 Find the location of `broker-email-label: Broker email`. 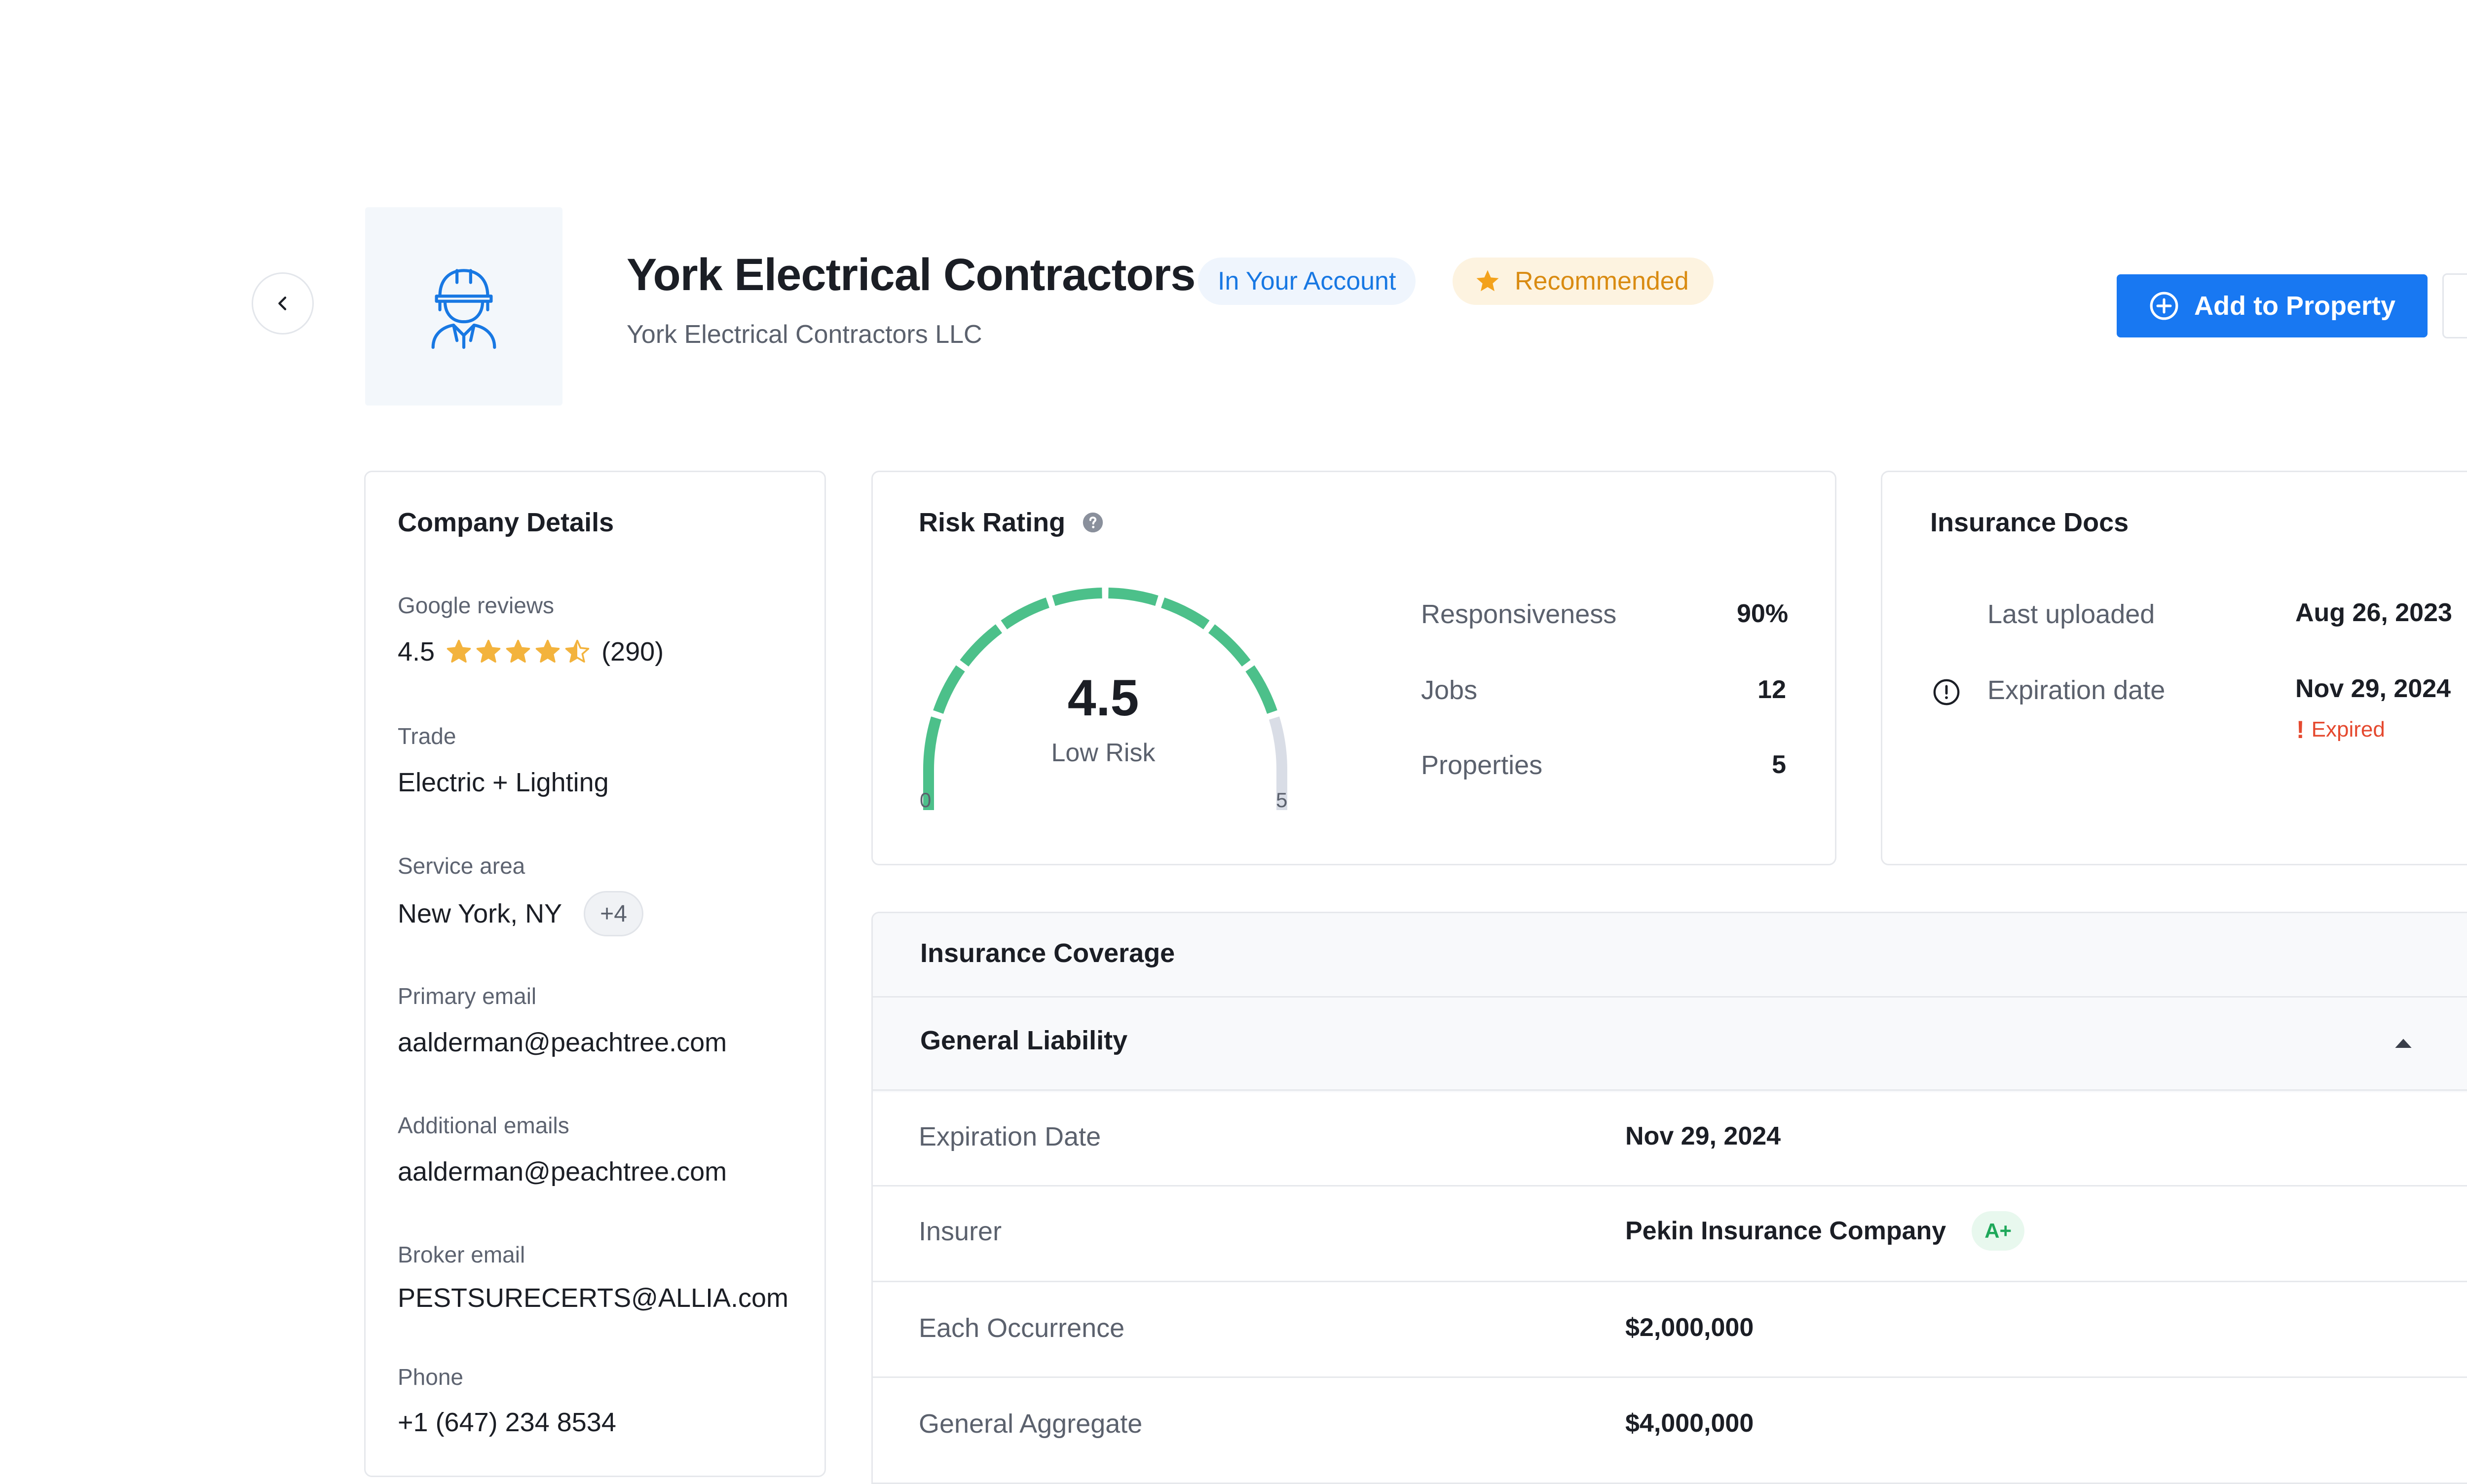

broker-email-label: Broker email is located at coordinates (461, 1254).